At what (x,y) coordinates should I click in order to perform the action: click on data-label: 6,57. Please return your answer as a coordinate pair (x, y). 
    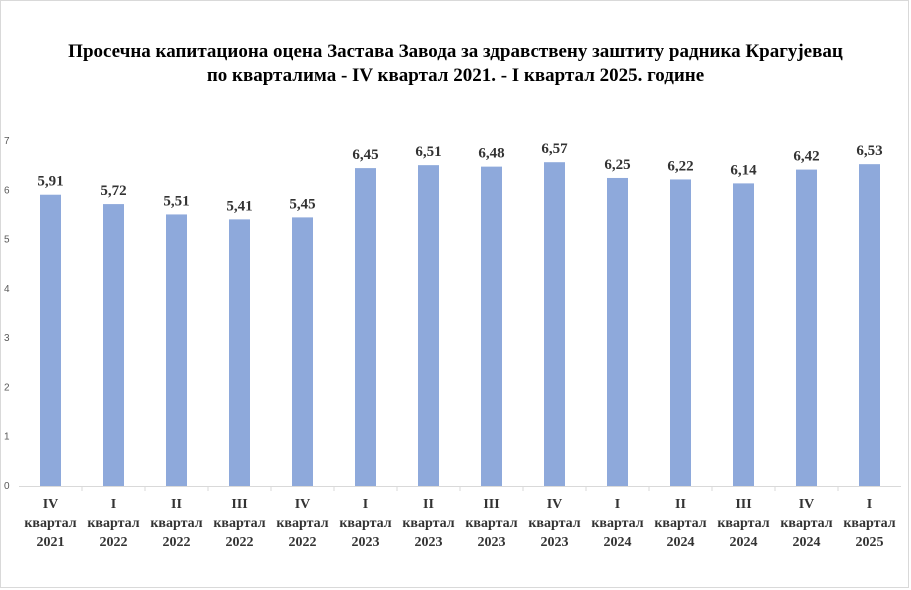
    Looking at the image, I should click on (554, 149).